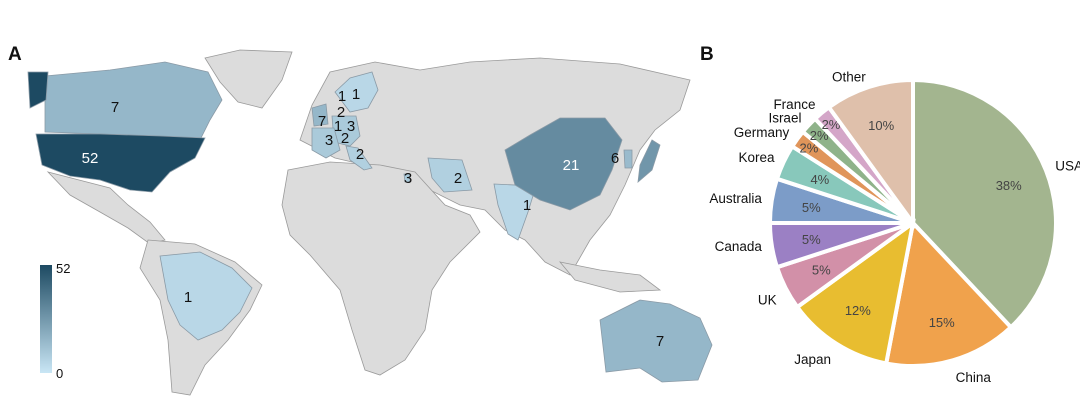 Image resolution: width=1080 pixels, height=413 pixels. Describe the element at coordinates (120, 163) in the screenshot. I see `region-usa` at that location.